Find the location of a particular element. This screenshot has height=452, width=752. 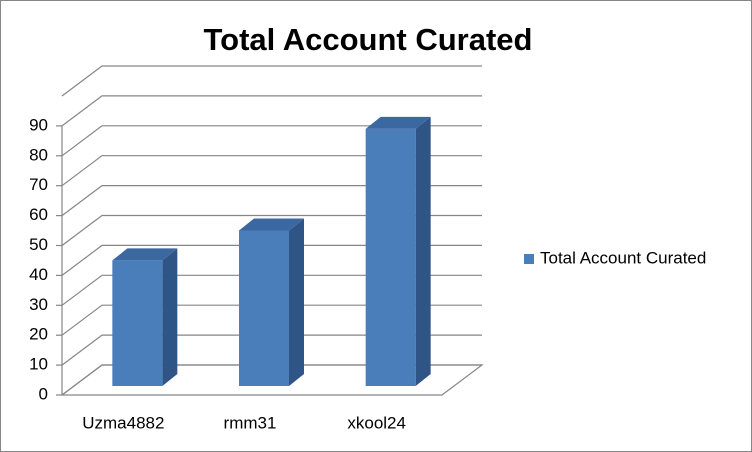

y-tick-label: 40 is located at coordinates (38, 274).